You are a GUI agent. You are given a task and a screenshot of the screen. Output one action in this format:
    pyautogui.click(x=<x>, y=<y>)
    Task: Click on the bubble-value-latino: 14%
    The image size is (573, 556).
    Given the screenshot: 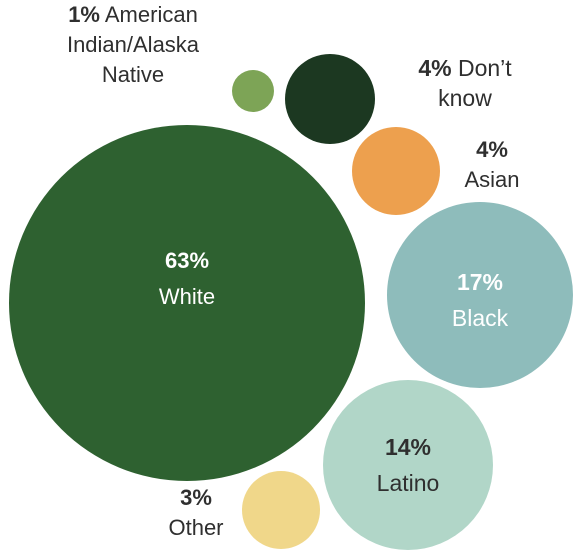 What is the action you would take?
    pyautogui.click(x=408, y=447)
    